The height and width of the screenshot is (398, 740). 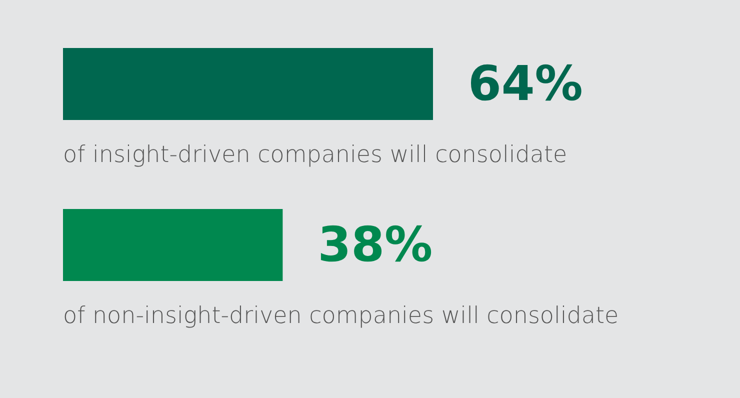 I want to click on y-tick-label: of insight-driven companies will consolidate, so click(x=315, y=155).